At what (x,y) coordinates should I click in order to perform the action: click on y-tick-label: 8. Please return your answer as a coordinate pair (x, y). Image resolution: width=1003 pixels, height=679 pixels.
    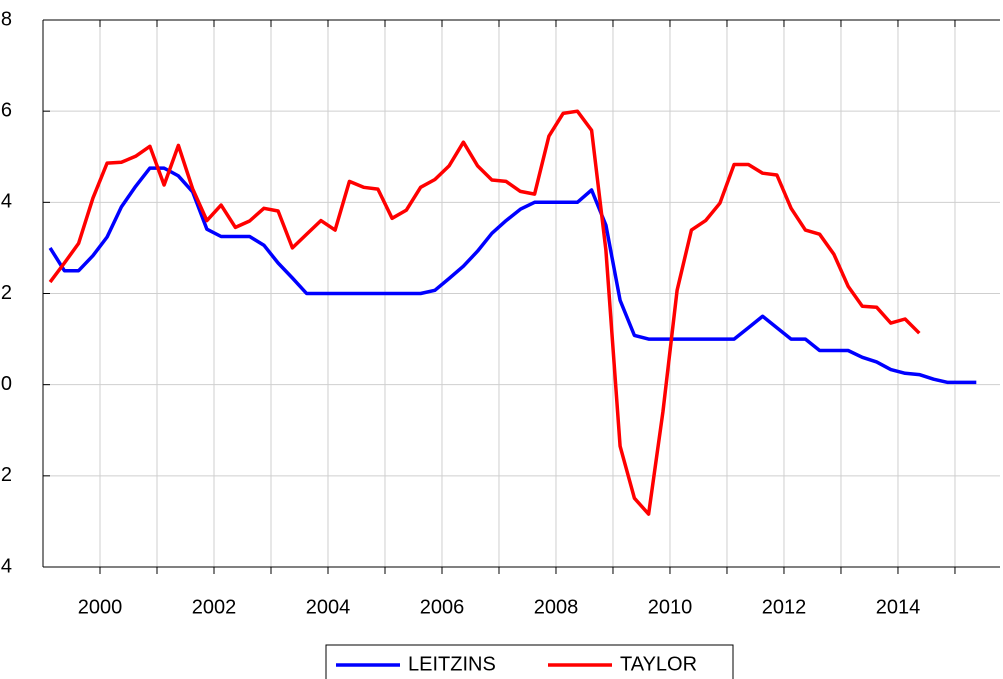
    Looking at the image, I should click on (6, 19).